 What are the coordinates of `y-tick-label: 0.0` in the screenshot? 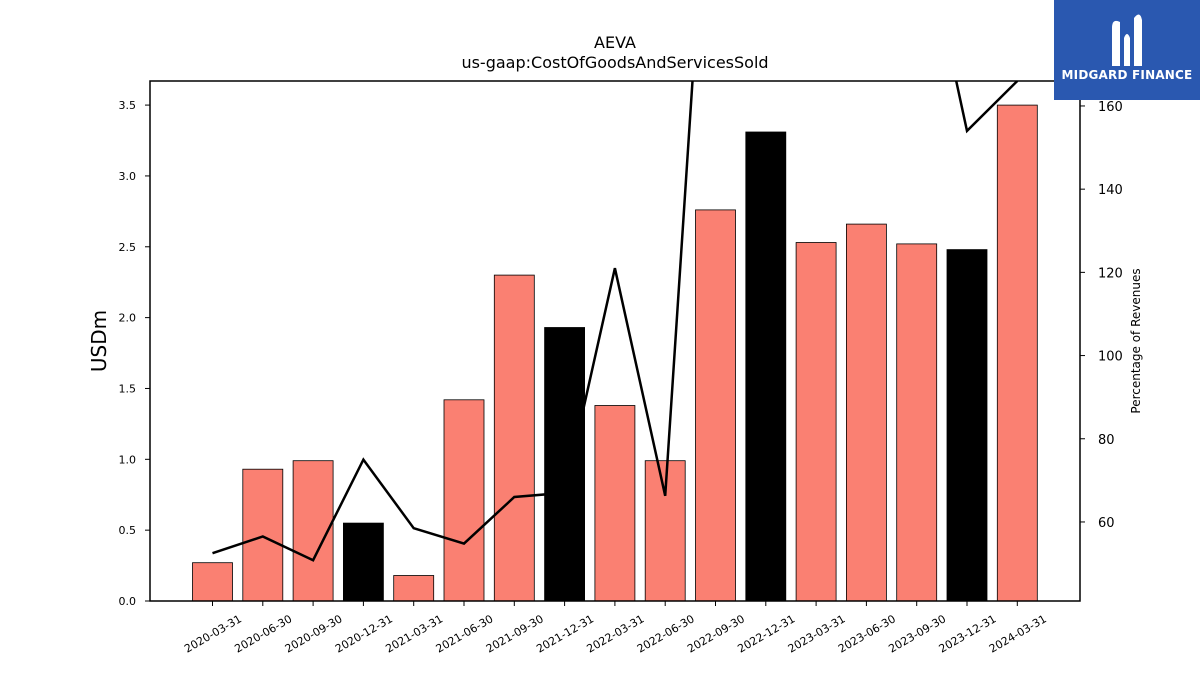 It's located at (128, 601).